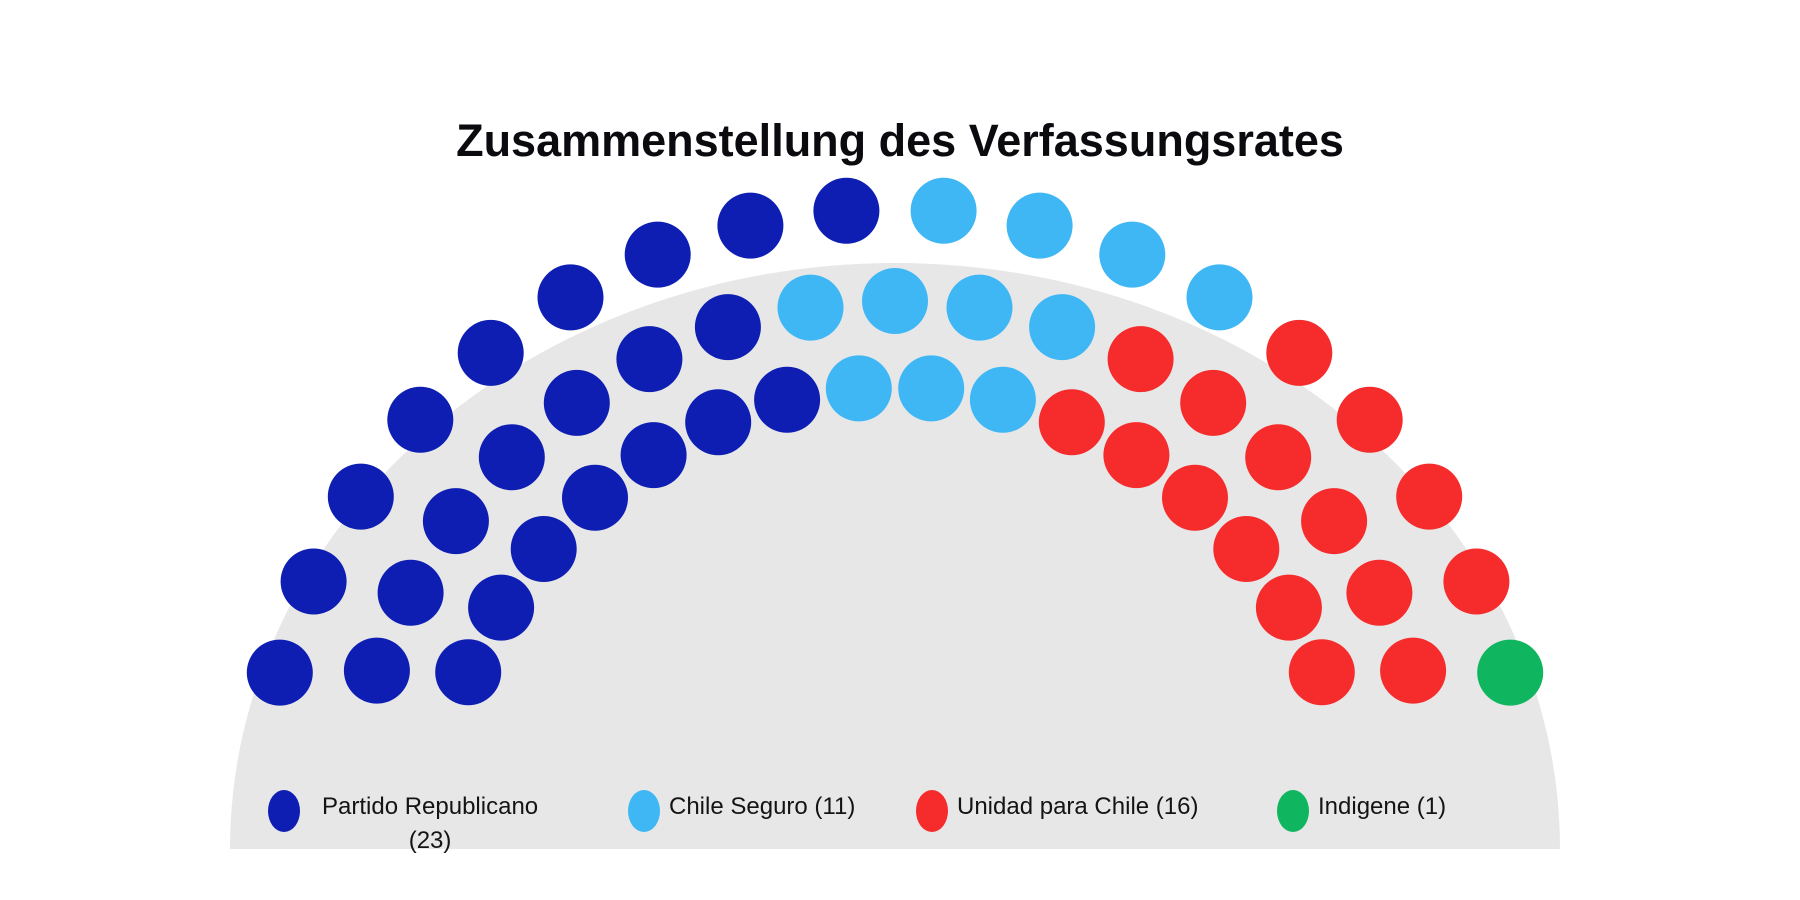  I want to click on chart-title: Zusammenstellung des Verfassungsrates, so click(900, 140).